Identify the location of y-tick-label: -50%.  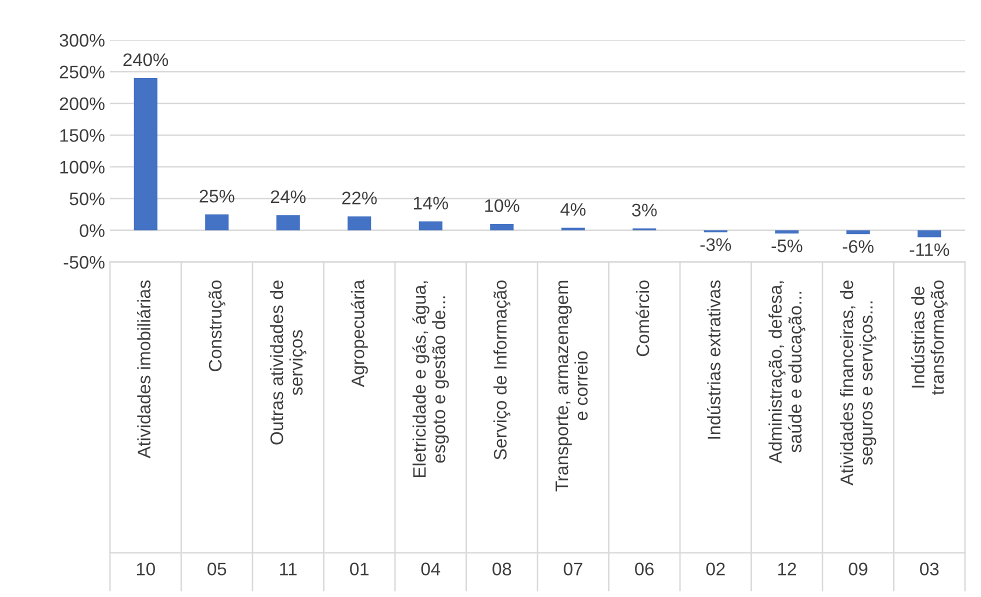
(84, 262).